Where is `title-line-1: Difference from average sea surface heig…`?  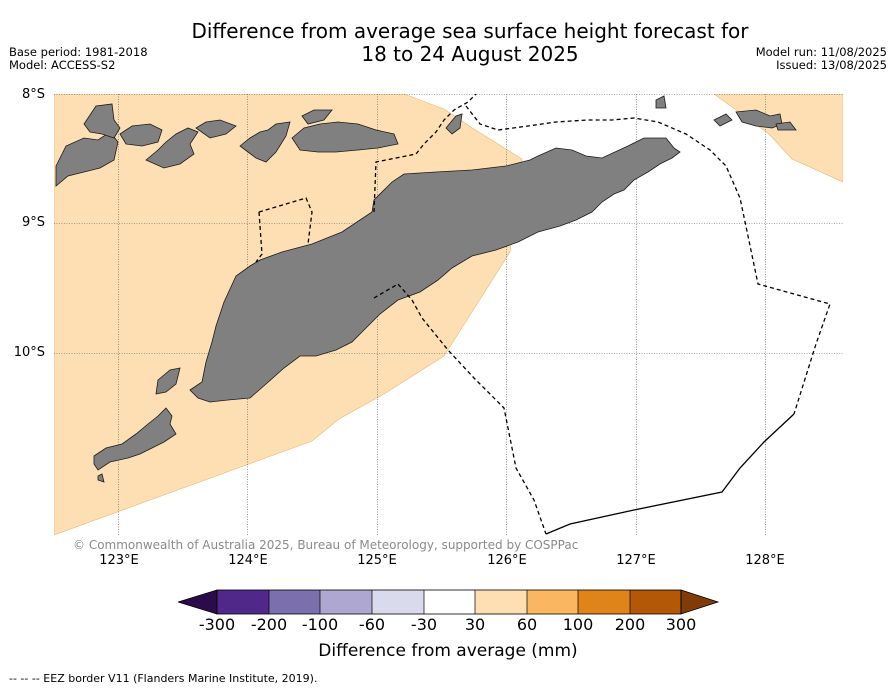
title-line-1: Difference from average sea surface heig… is located at coordinates (470, 31).